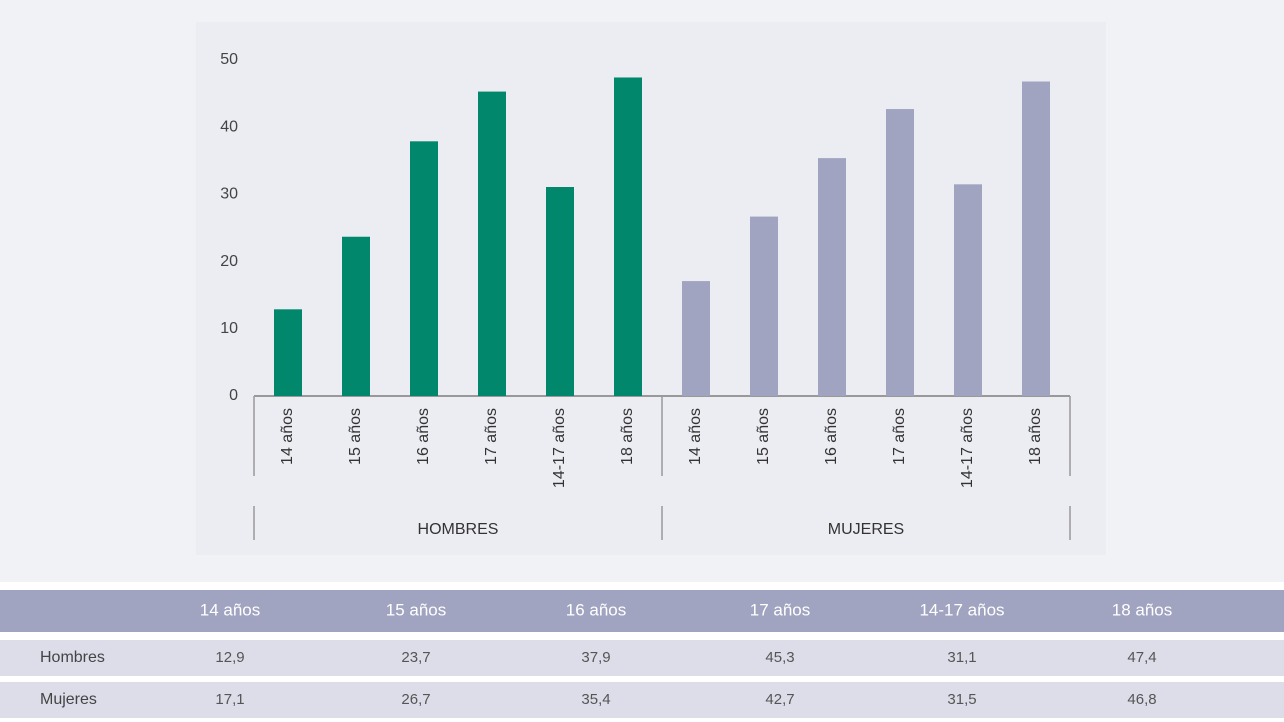  What do you see at coordinates (458, 529) in the screenshot?
I see `group-label: HOMBRES` at bounding box center [458, 529].